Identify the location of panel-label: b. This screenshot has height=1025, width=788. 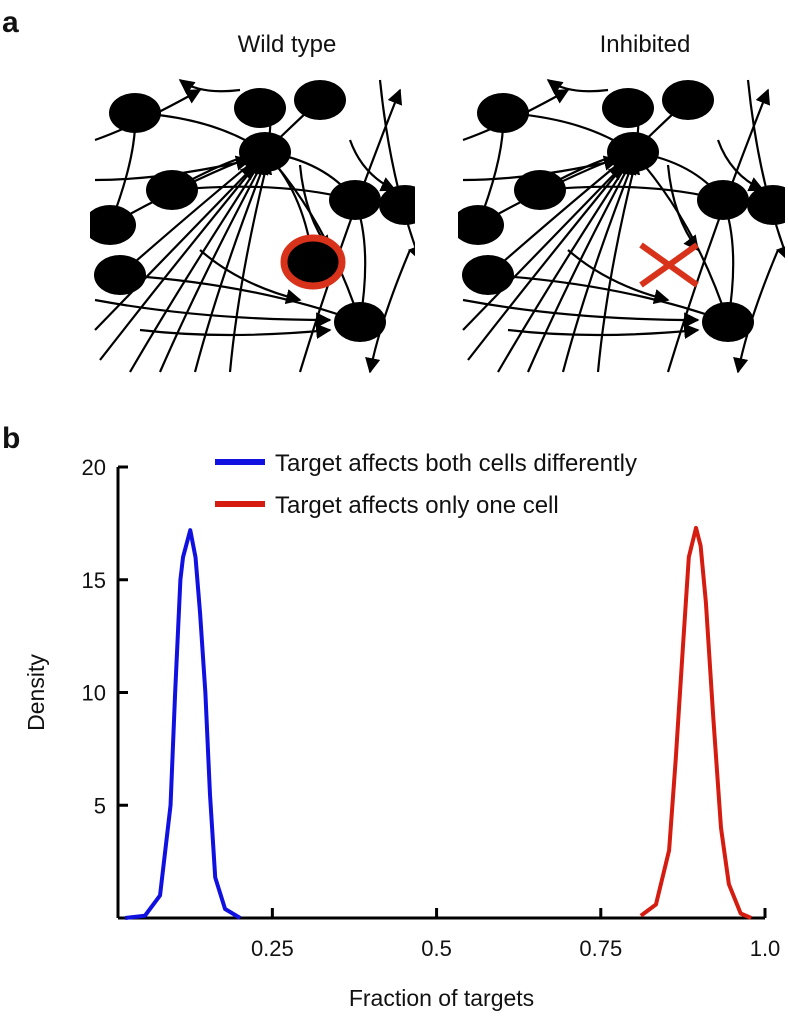
(11, 438).